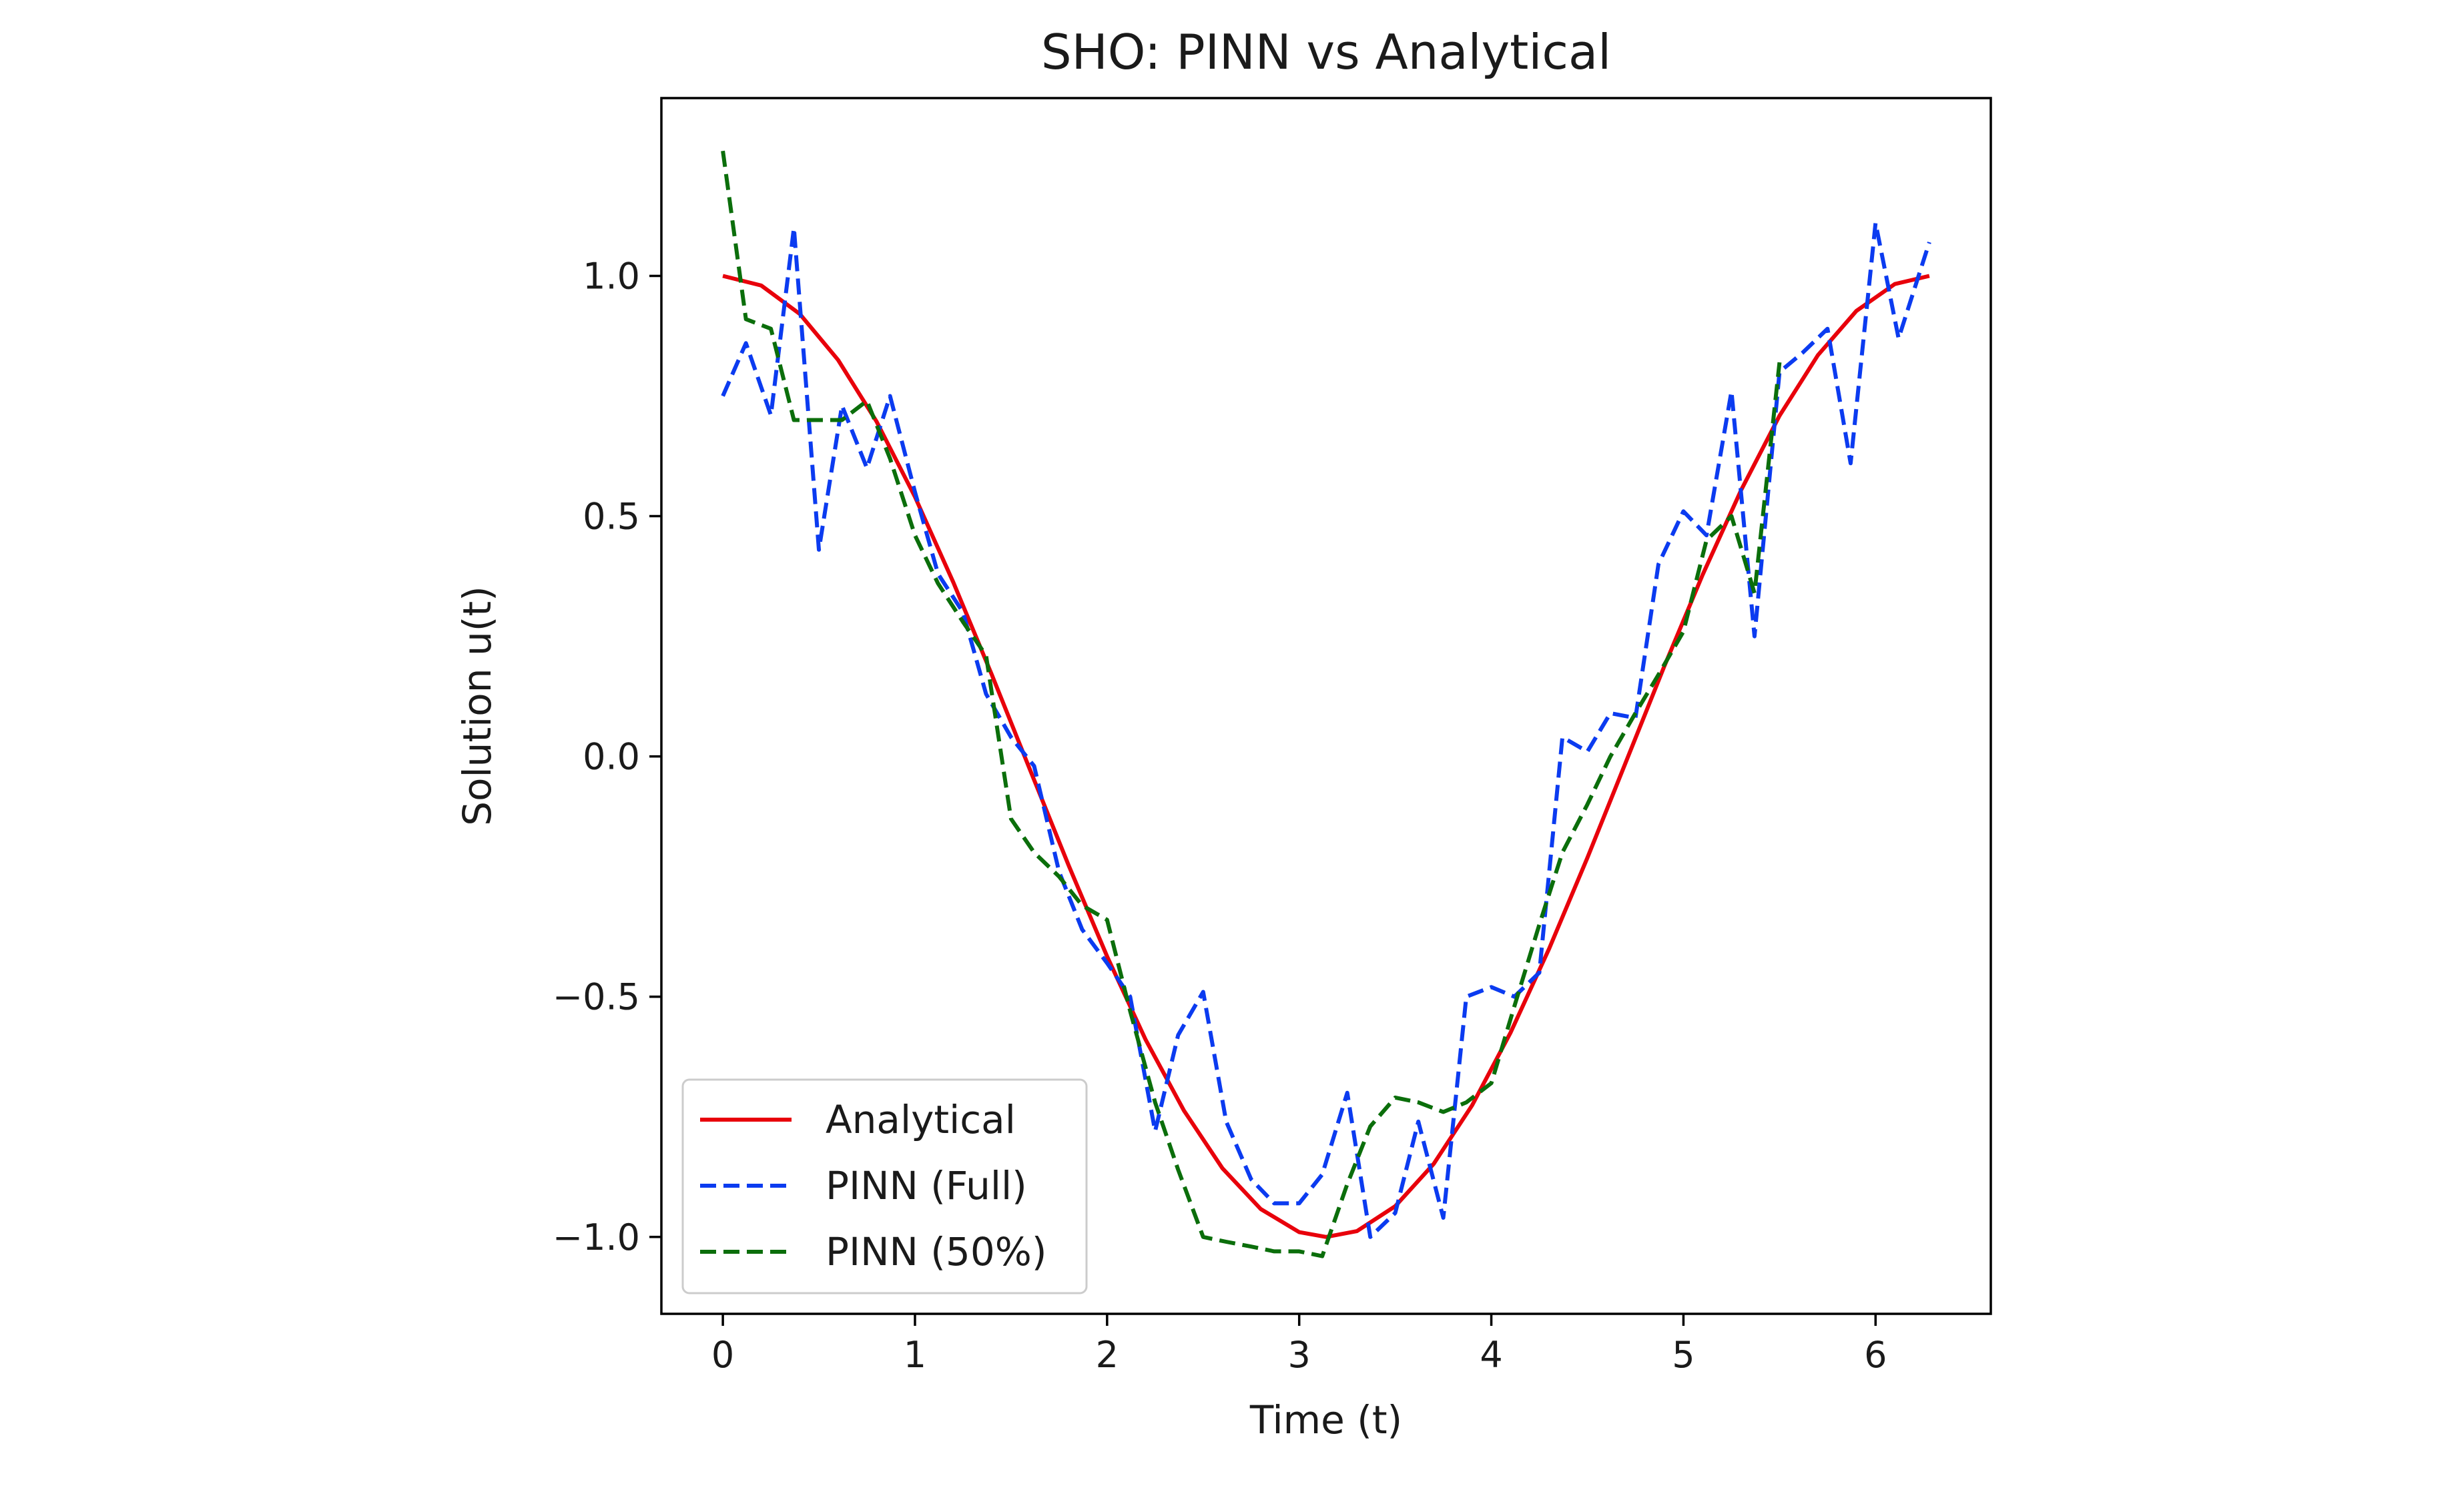 This screenshot has width=2464, height=1508. I want to click on y-tick-label: −0.5, so click(596, 997).